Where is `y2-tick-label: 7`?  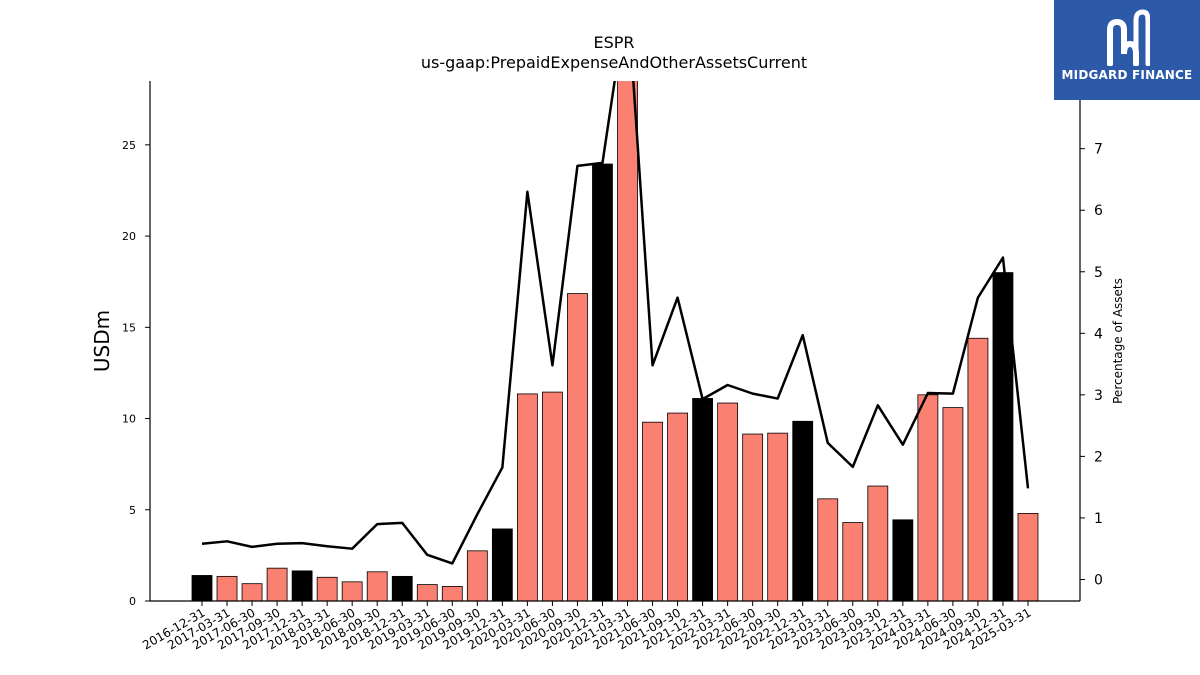 y2-tick-label: 7 is located at coordinates (1098, 150).